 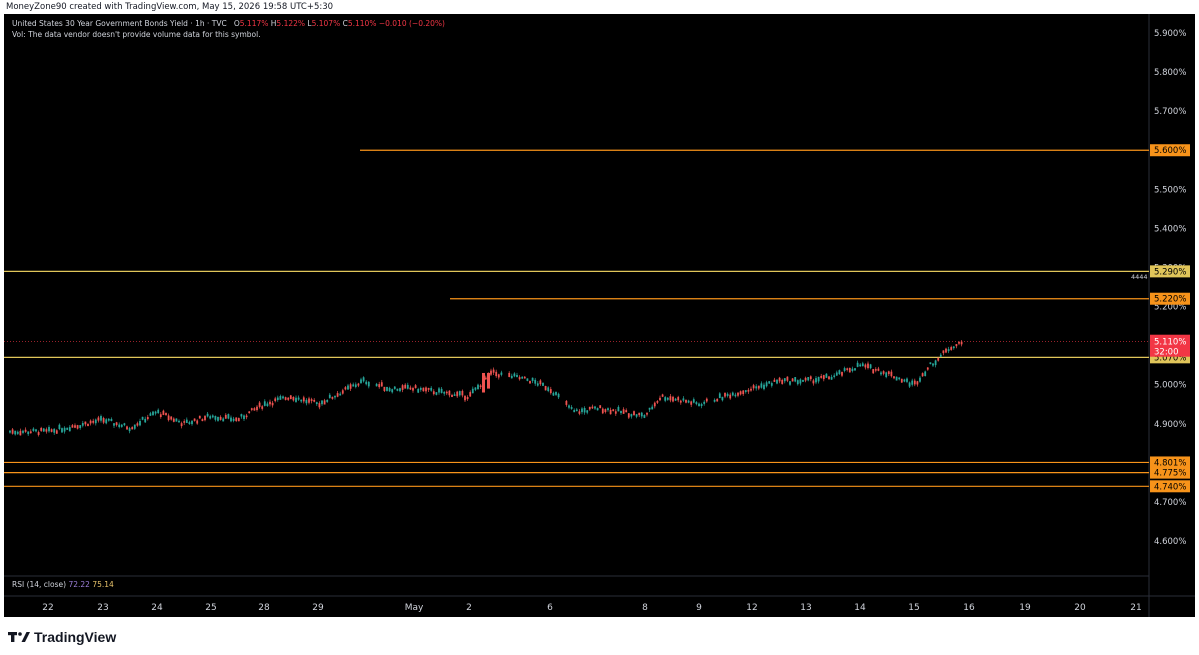 I want to click on level-price-label: 4.775%, so click(x=1170, y=474).